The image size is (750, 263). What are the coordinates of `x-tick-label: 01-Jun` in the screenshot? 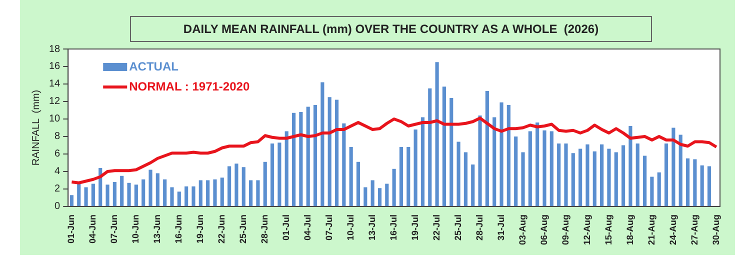 It's located at (71, 229).